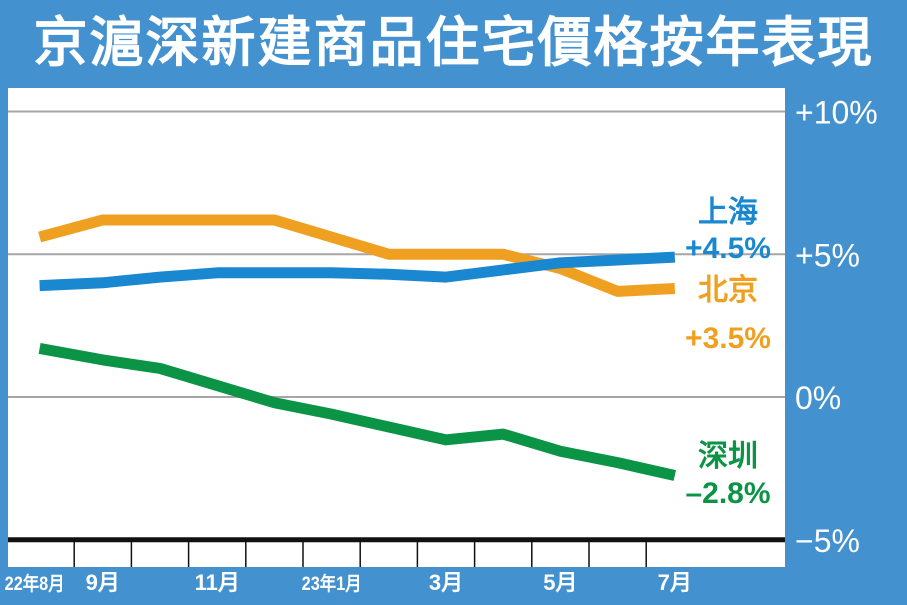  I want to click on x-tick-label: 11月, so click(217, 582).